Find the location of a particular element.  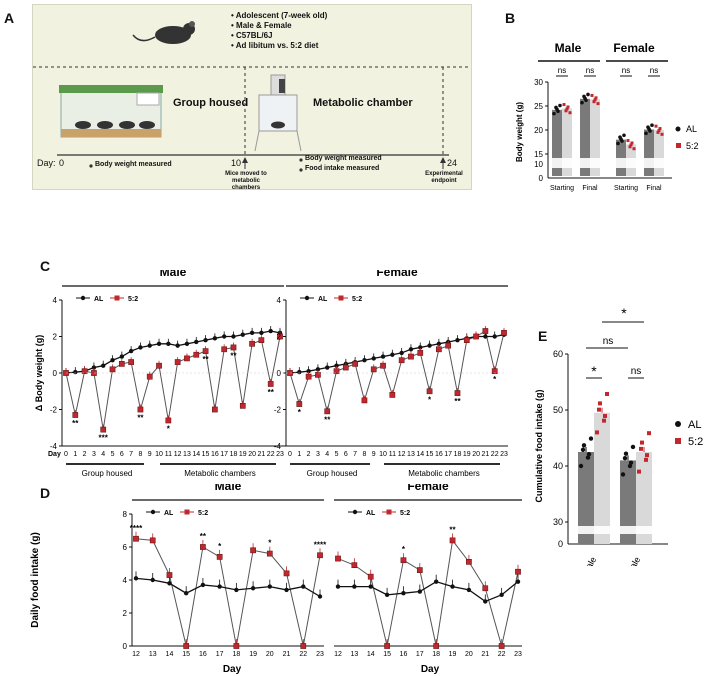

sig-label-across-star: * is located at coordinates (624, 313).